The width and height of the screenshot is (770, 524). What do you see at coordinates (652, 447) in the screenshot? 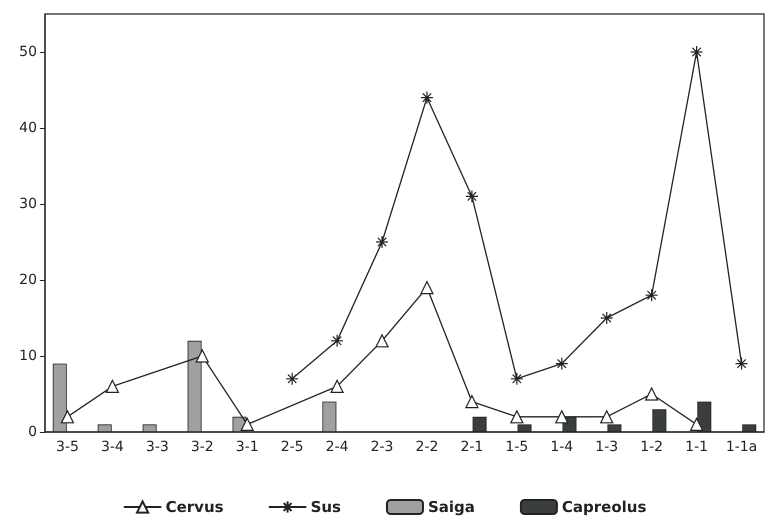
I see `x-tick-label: 1-2` at bounding box center [652, 447].